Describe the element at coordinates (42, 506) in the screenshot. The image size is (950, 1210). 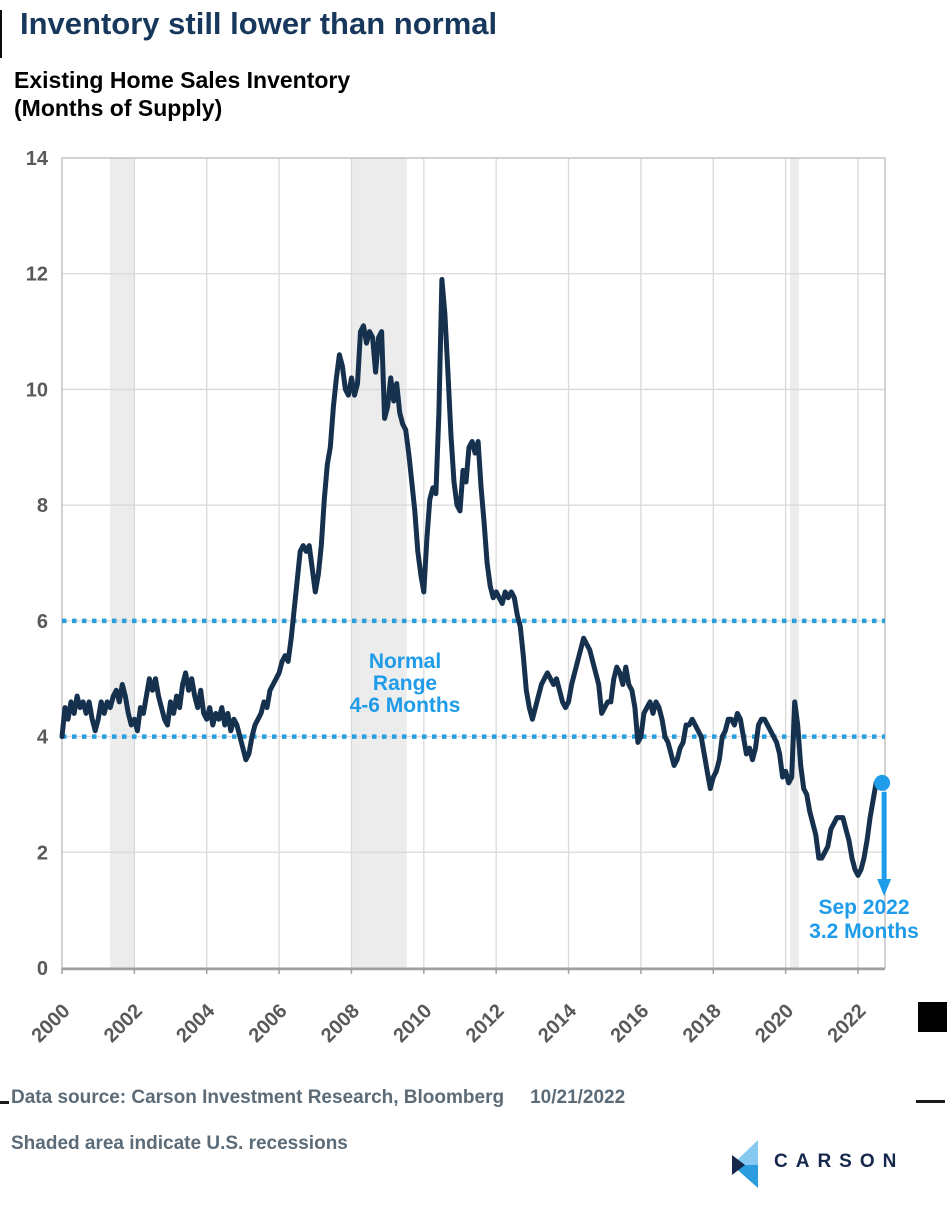
I see `y-axis-tick-label: 8` at that location.